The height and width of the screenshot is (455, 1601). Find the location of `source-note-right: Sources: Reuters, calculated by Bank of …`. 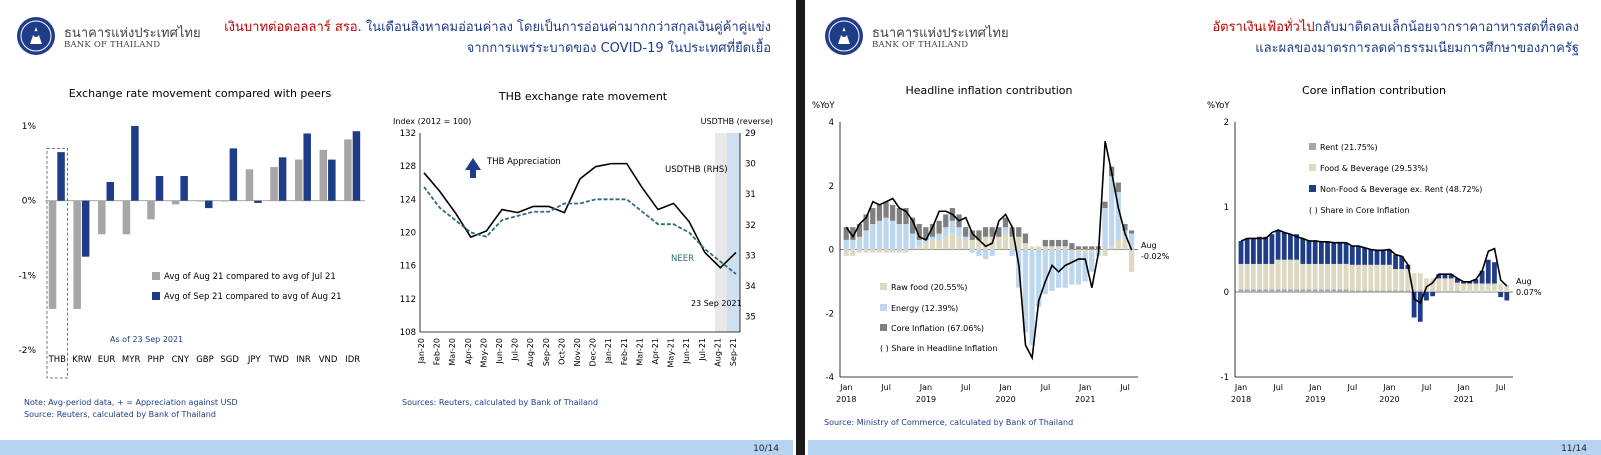

source-note-right: Sources: Reuters, calculated by Bank of … is located at coordinates (500, 402).